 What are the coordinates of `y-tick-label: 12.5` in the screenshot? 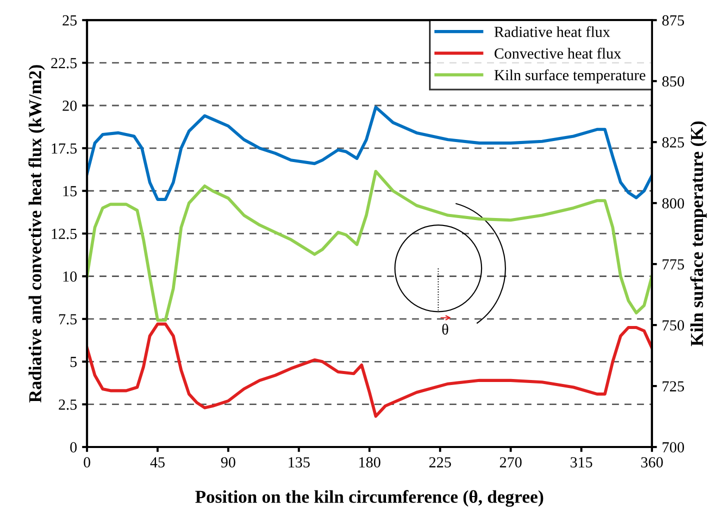 It's located at (64, 234).